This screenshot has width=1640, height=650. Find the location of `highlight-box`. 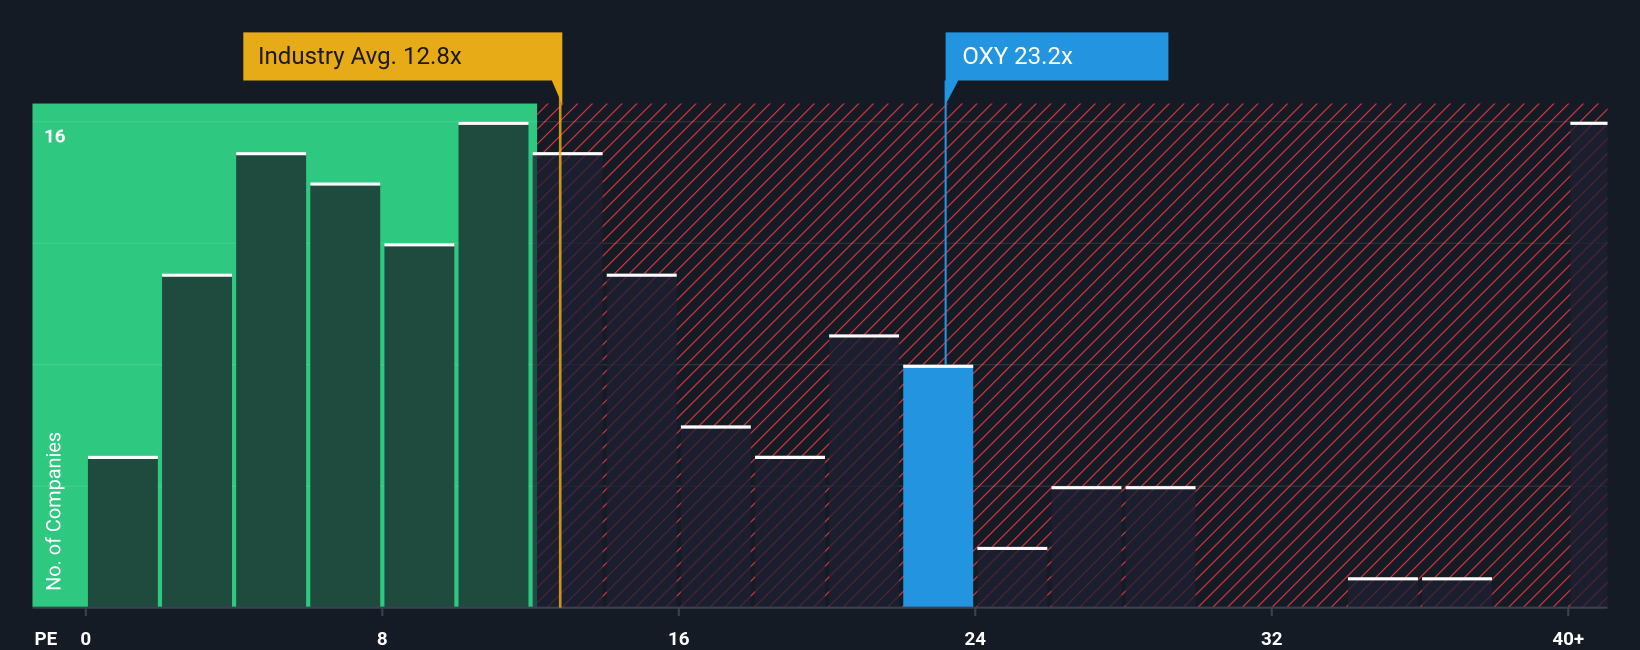

highlight-box is located at coordinates (1057, 68).